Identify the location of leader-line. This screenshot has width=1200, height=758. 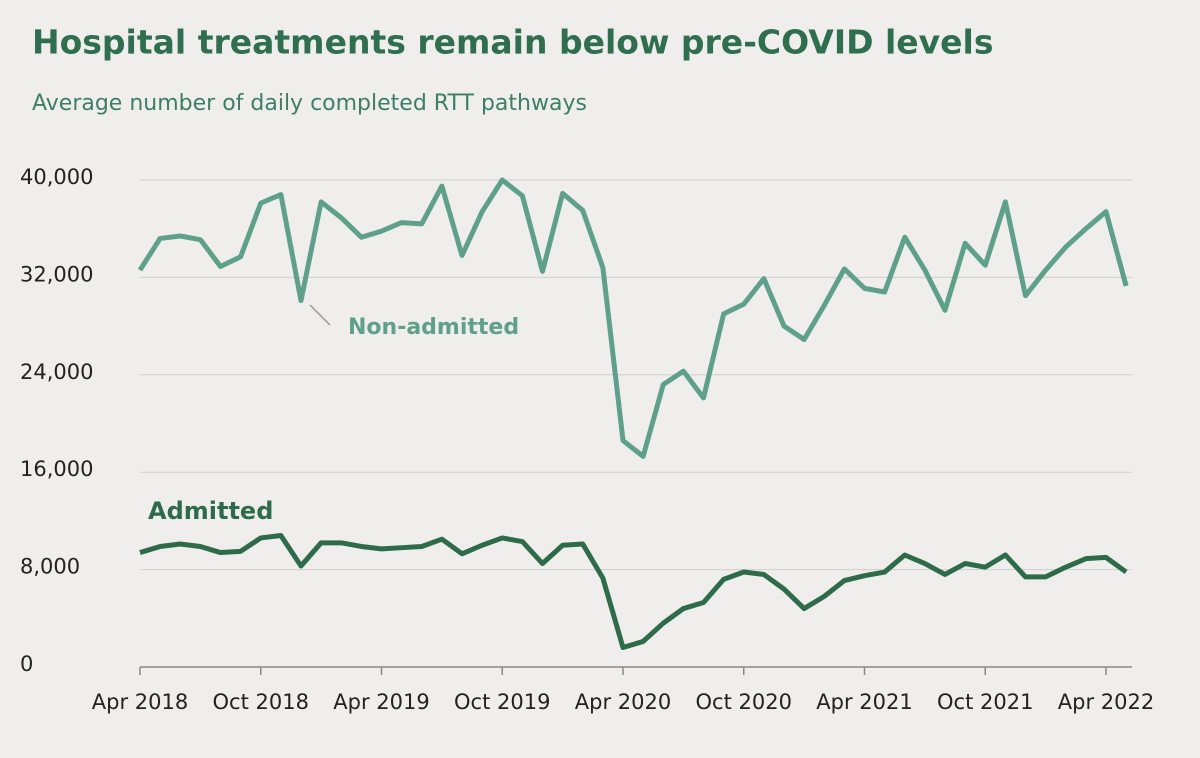
(320, 315).